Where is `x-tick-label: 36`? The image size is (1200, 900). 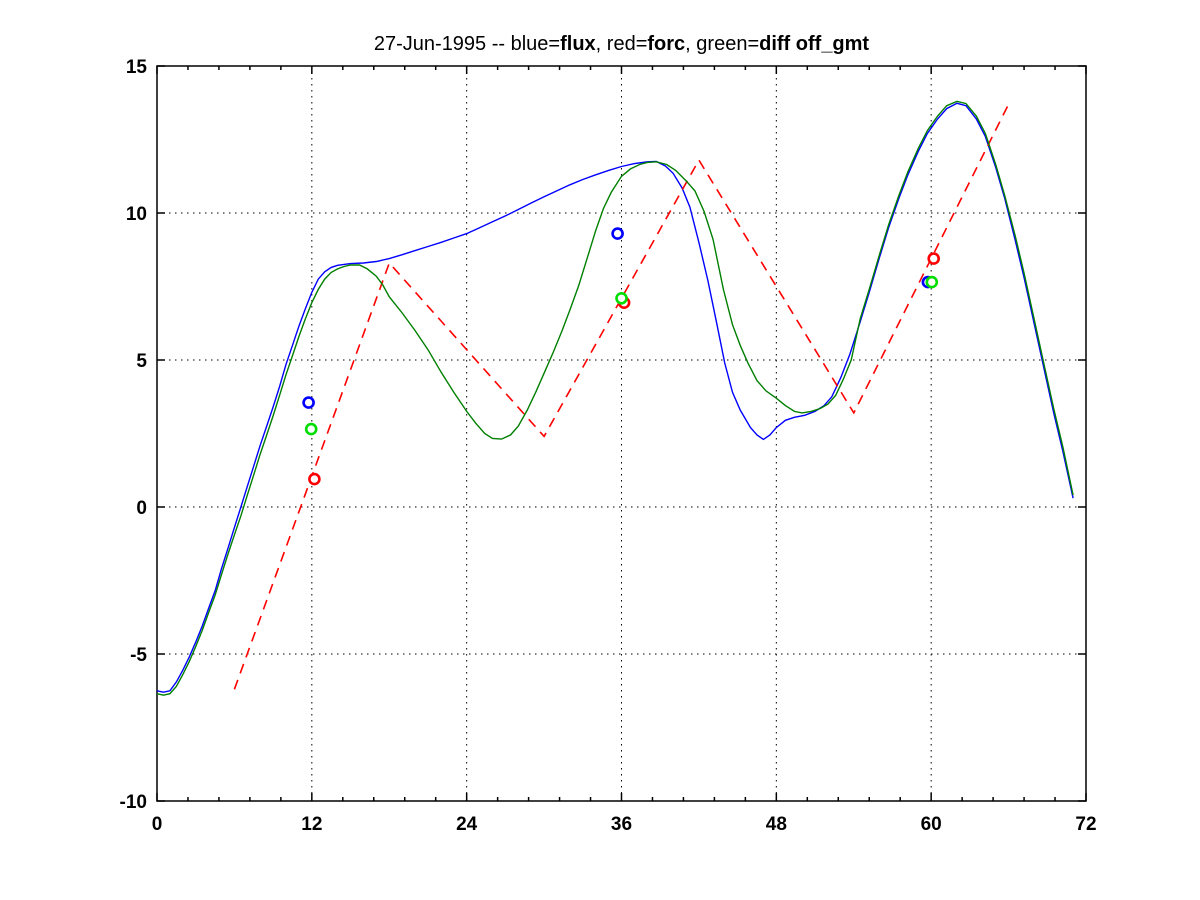
x-tick-label: 36 is located at coordinates (621, 824).